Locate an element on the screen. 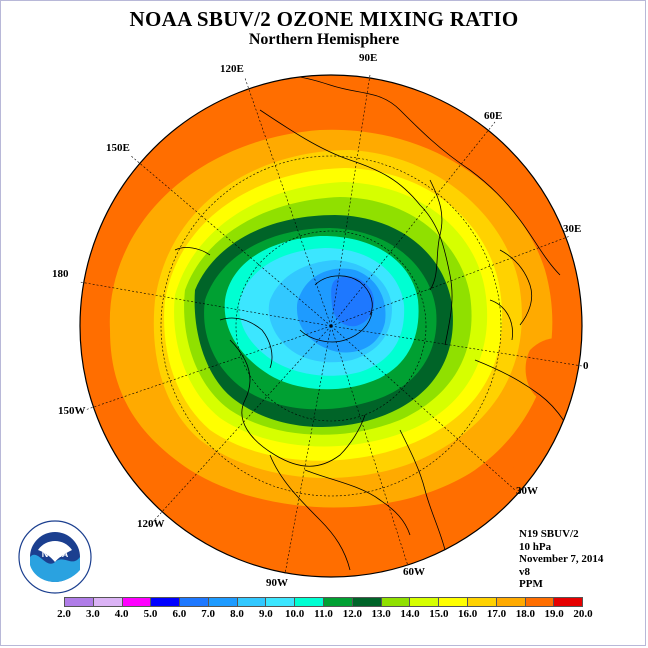 This screenshot has height=648, width=648. colorbar-tick-label: 8.0 is located at coordinates (237, 614).